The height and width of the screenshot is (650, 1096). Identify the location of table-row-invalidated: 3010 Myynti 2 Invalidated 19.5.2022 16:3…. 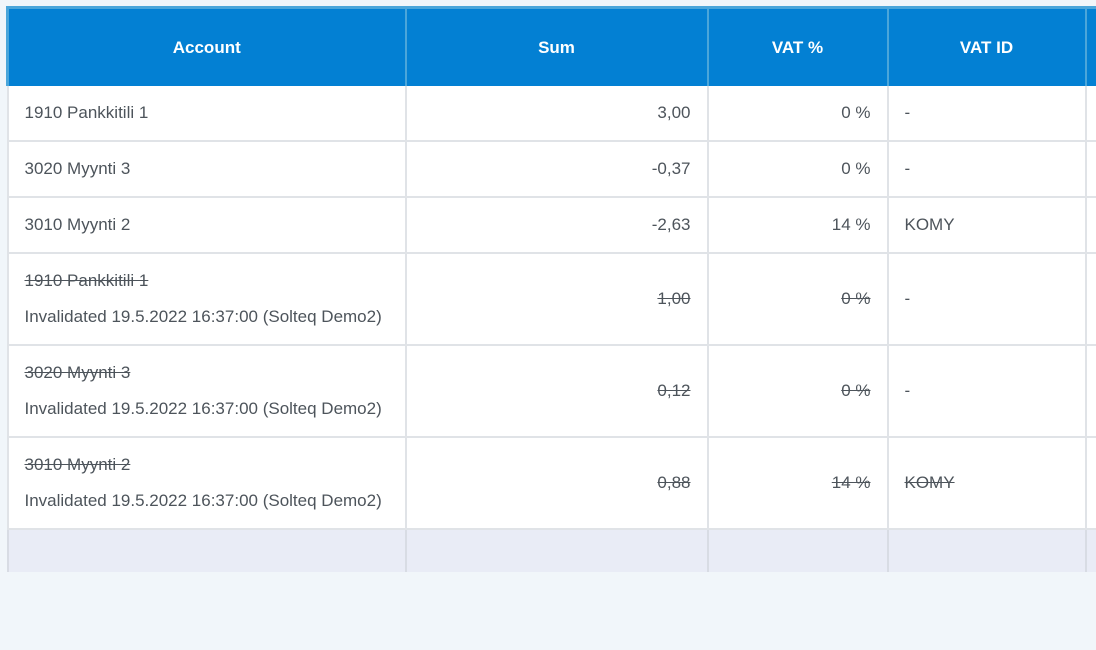
(551, 483).